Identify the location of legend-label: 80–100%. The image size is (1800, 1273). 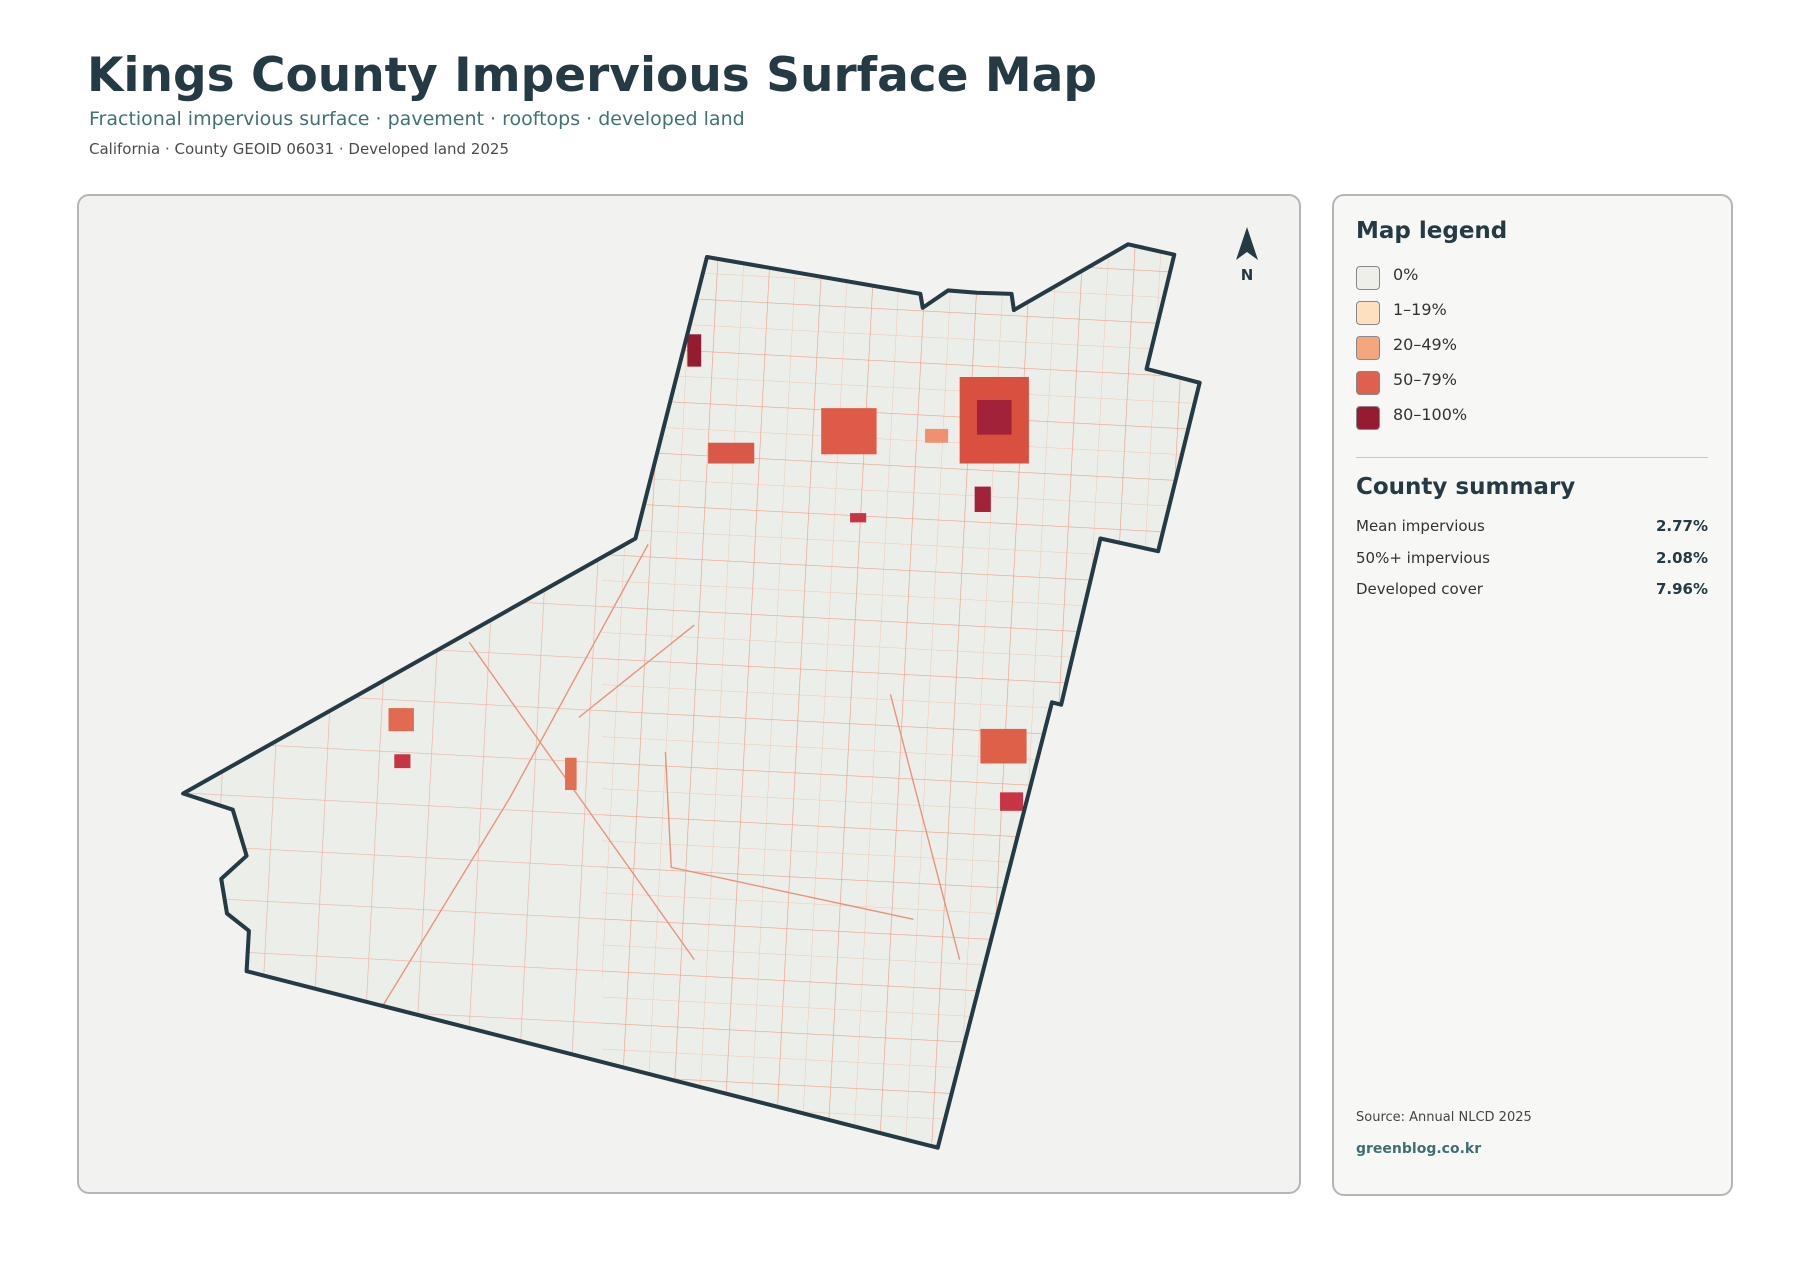
(1430, 414).